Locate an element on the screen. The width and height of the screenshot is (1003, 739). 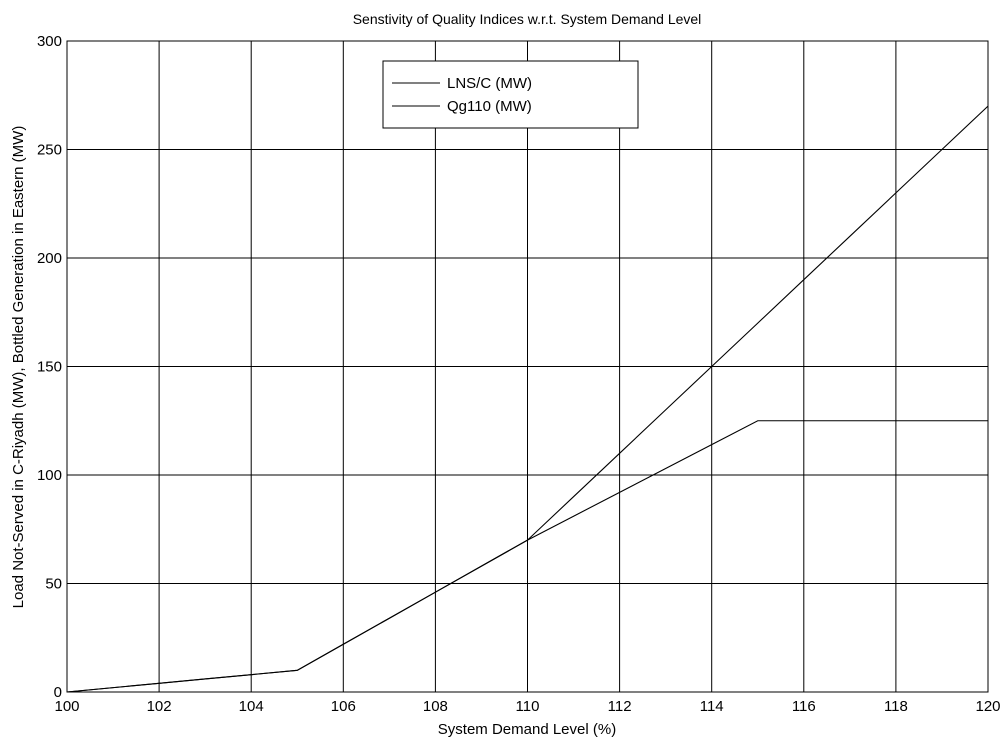
legend-label-lns: LNS/C (MW) is located at coordinates (489, 83).